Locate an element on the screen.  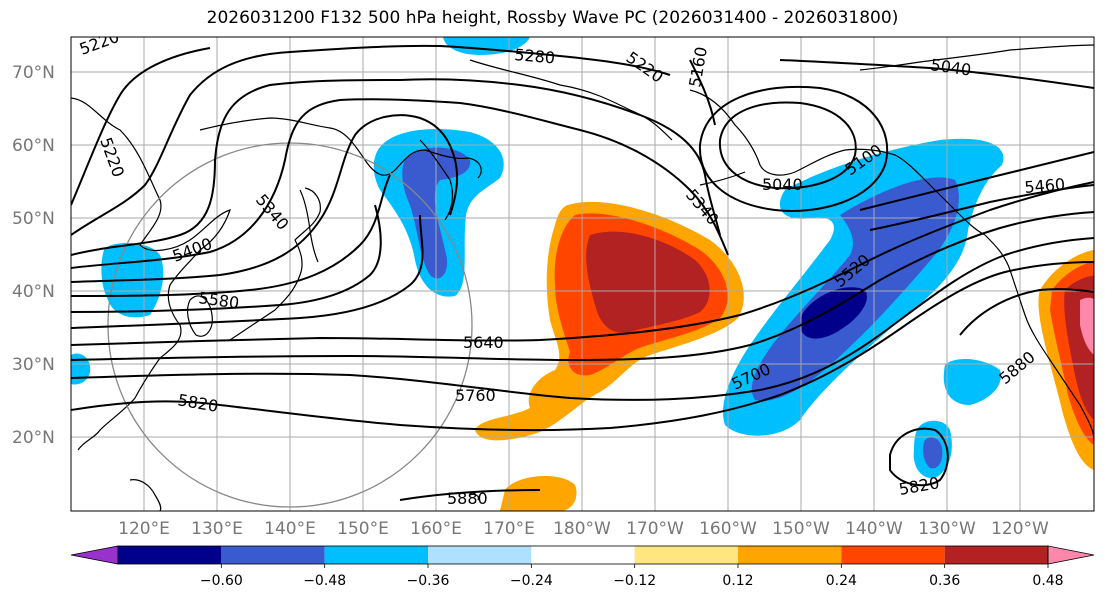
lat-label: 70°N is located at coordinates (33, 73).